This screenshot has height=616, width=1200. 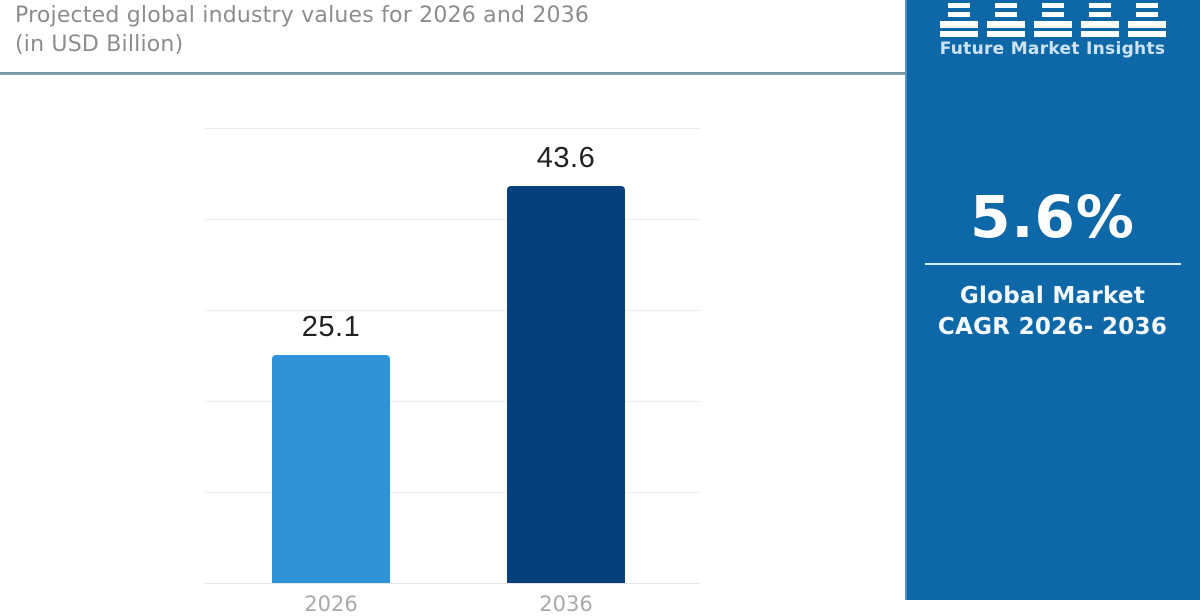 What do you see at coordinates (1052, 296) in the screenshot?
I see `cagr-caption-line1: Global Market` at bounding box center [1052, 296].